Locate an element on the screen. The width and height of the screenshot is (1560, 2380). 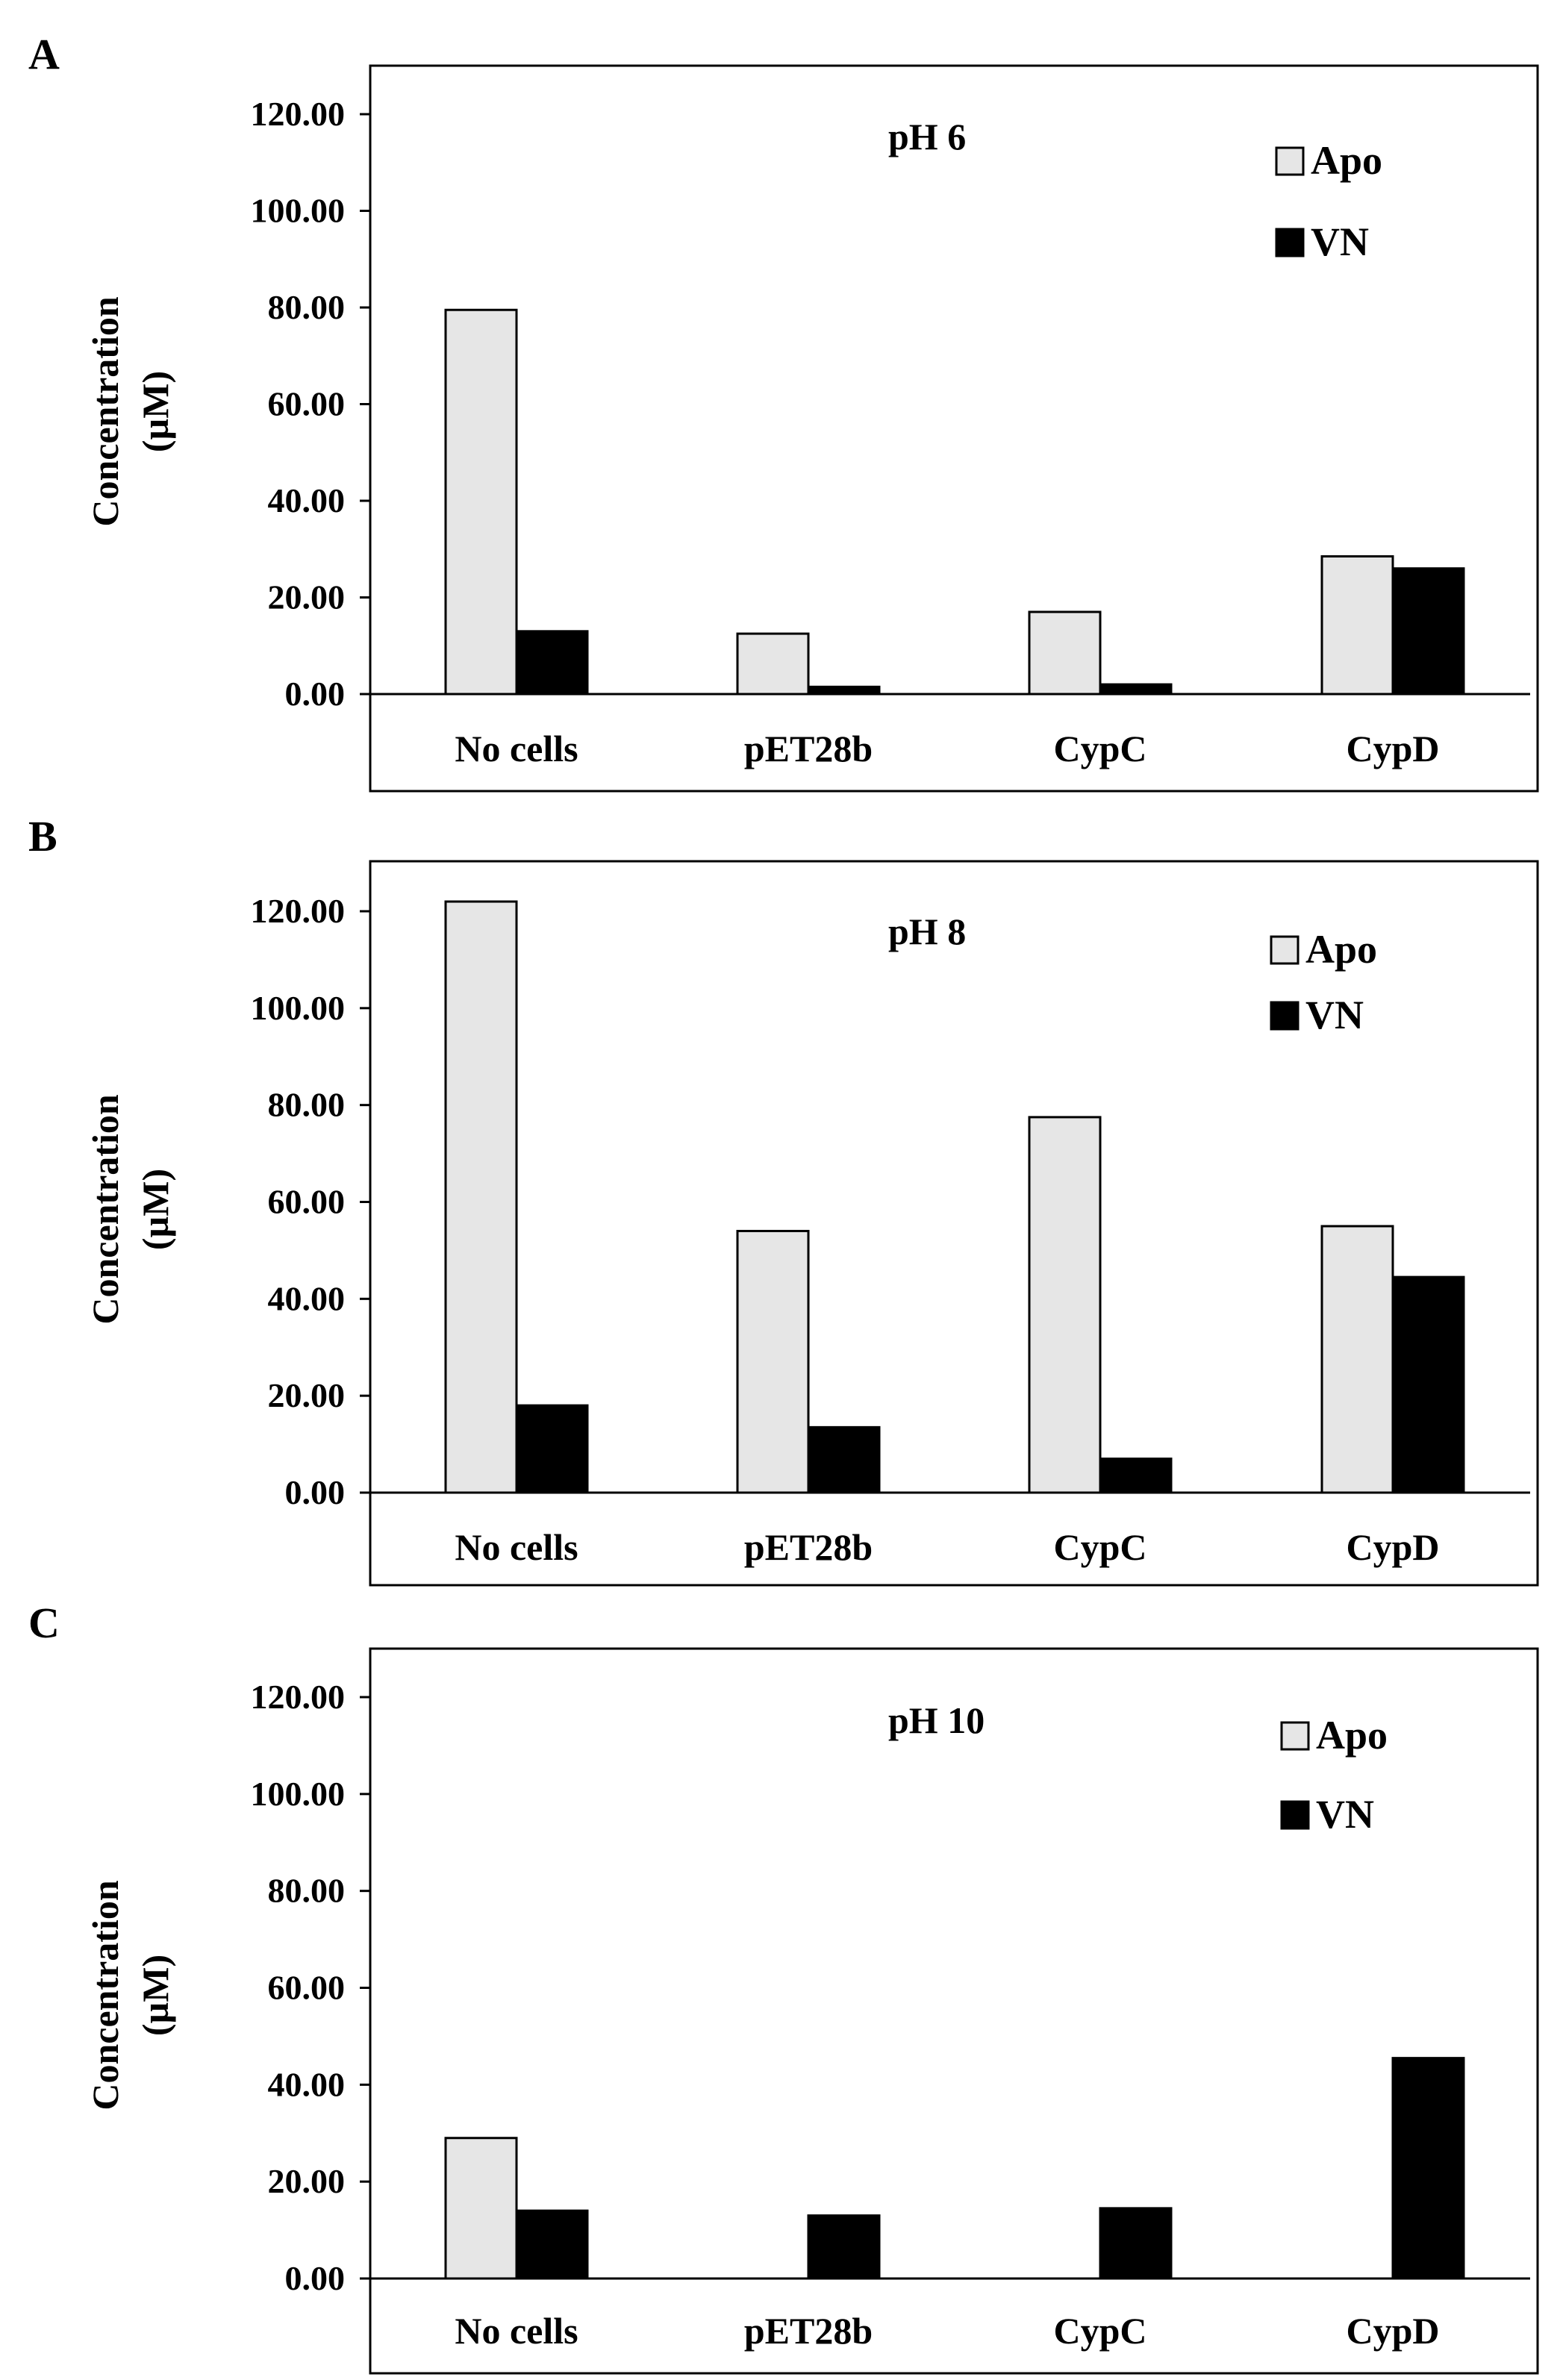
chart-title: pH 10 is located at coordinates (936, 1720).